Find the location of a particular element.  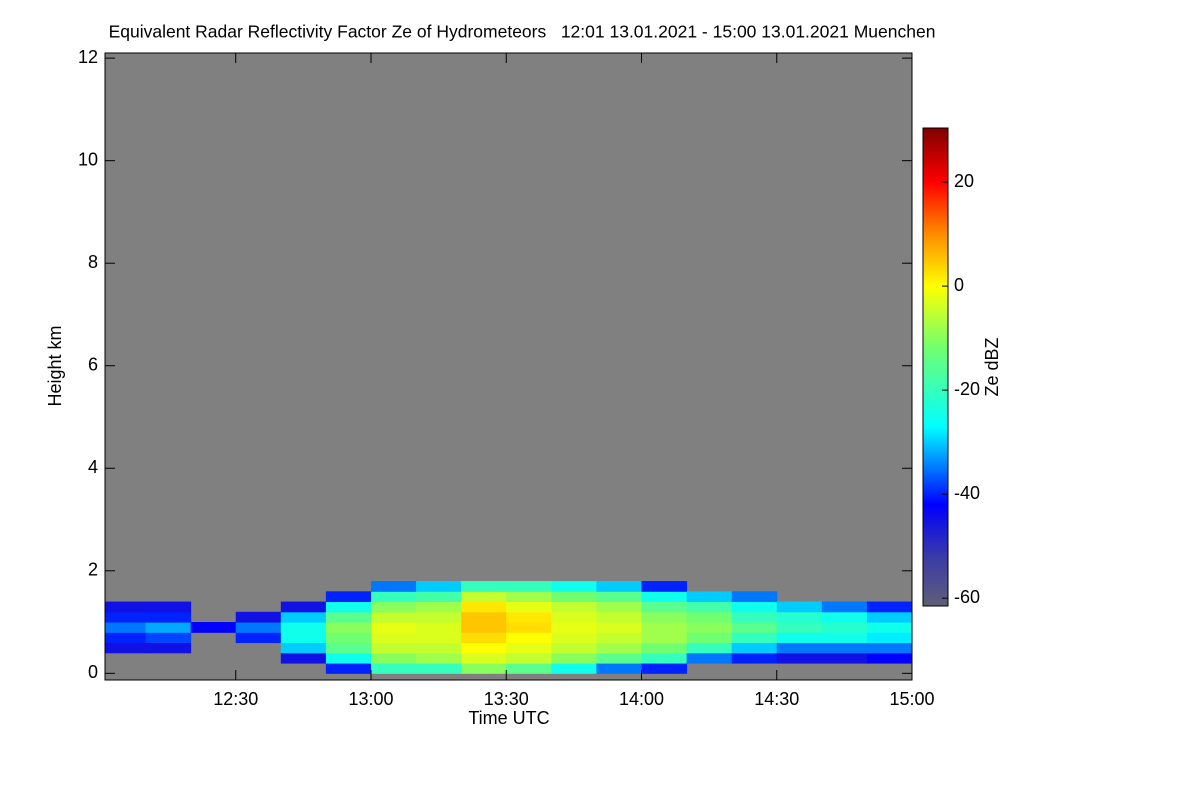

colorbar-tick-label: -60 is located at coordinates (967, 597).